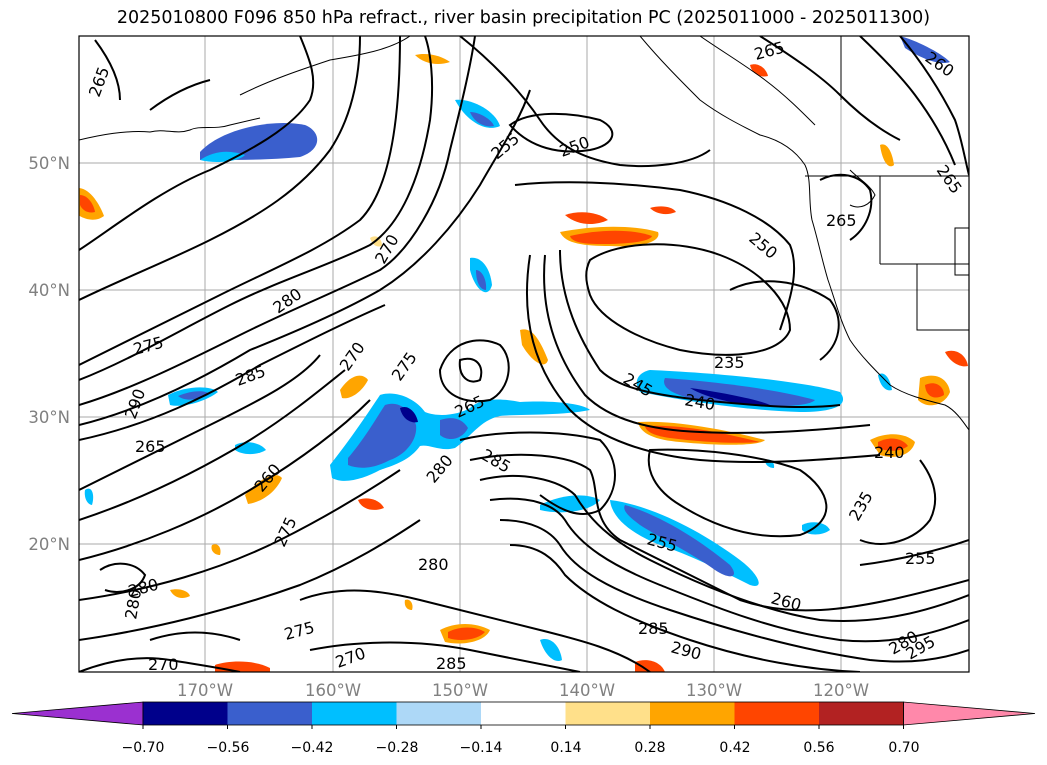 This screenshot has height=765, width=1047. Describe the element at coordinates (49, 290) in the screenshot. I see `lat-label: 40°N` at that location.